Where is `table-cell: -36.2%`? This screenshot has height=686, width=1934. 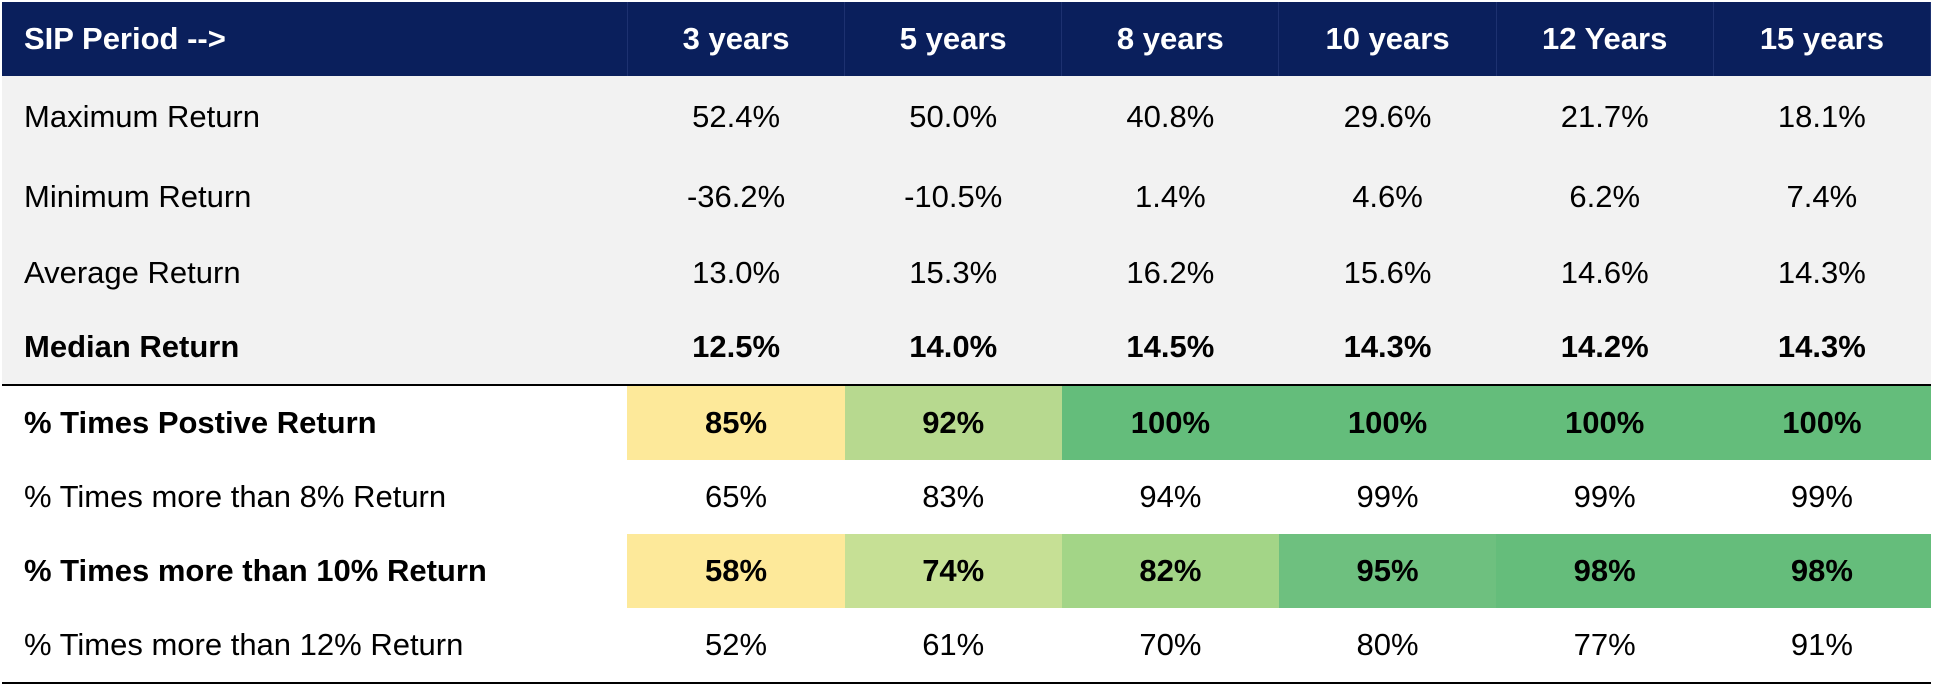
table-cell: -36.2% is located at coordinates (736, 197).